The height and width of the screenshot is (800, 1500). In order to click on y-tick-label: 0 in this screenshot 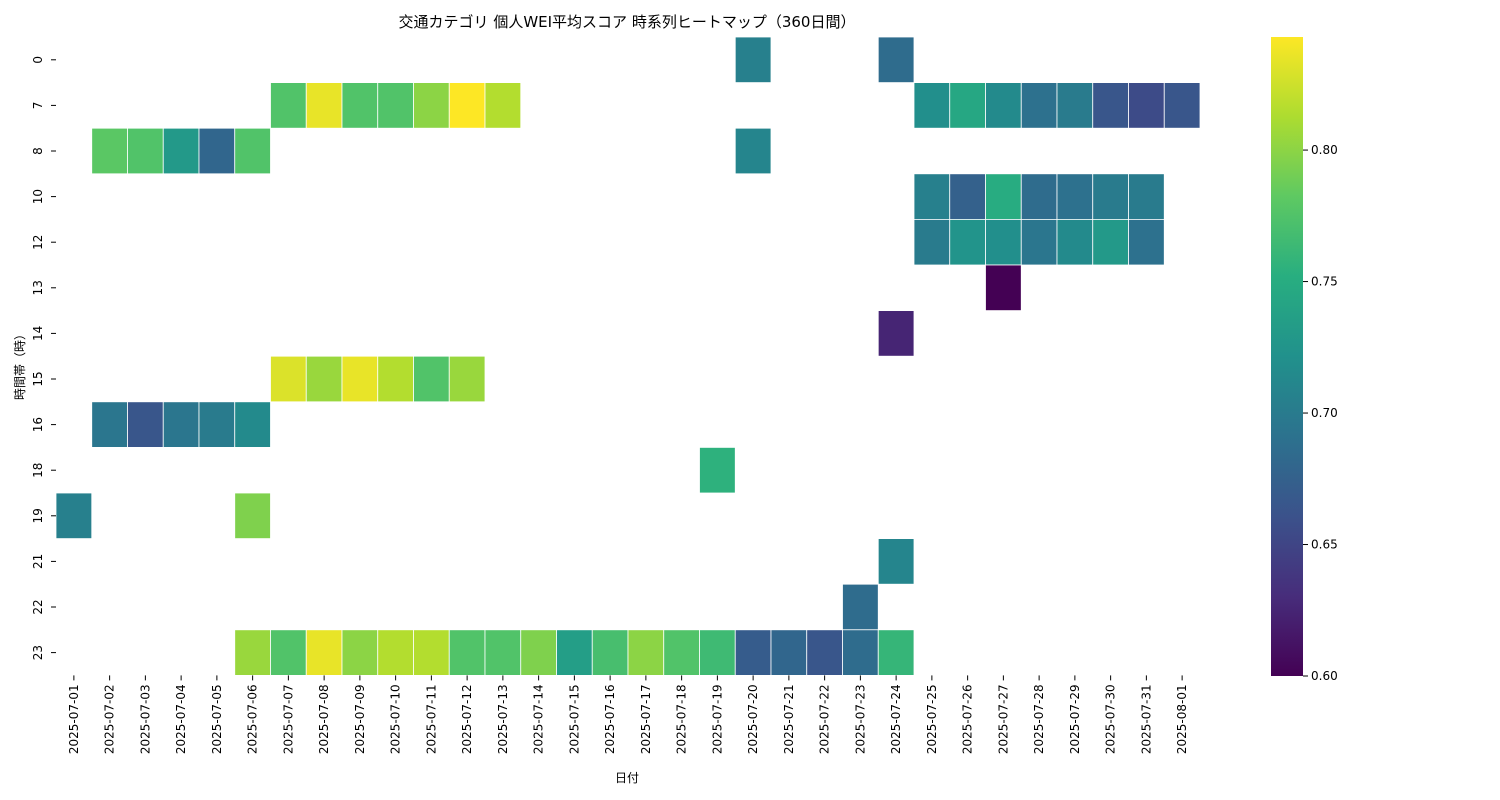, I will do `click(38, 60)`.